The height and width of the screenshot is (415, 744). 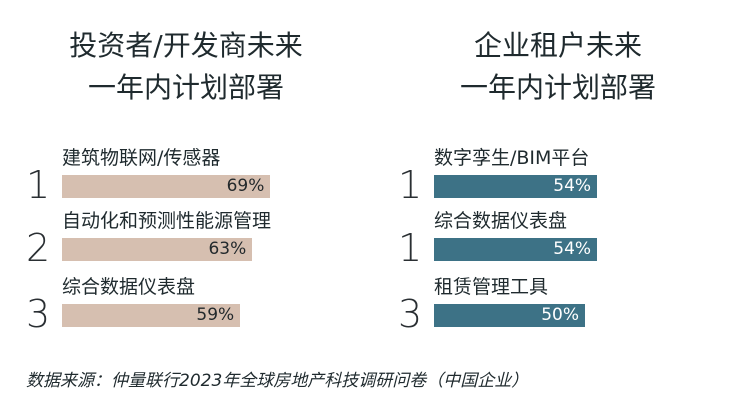 What do you see at coordinates (509, 315) in the screenshot?
I see `bar: 50%` at bounding box center [509, 315].